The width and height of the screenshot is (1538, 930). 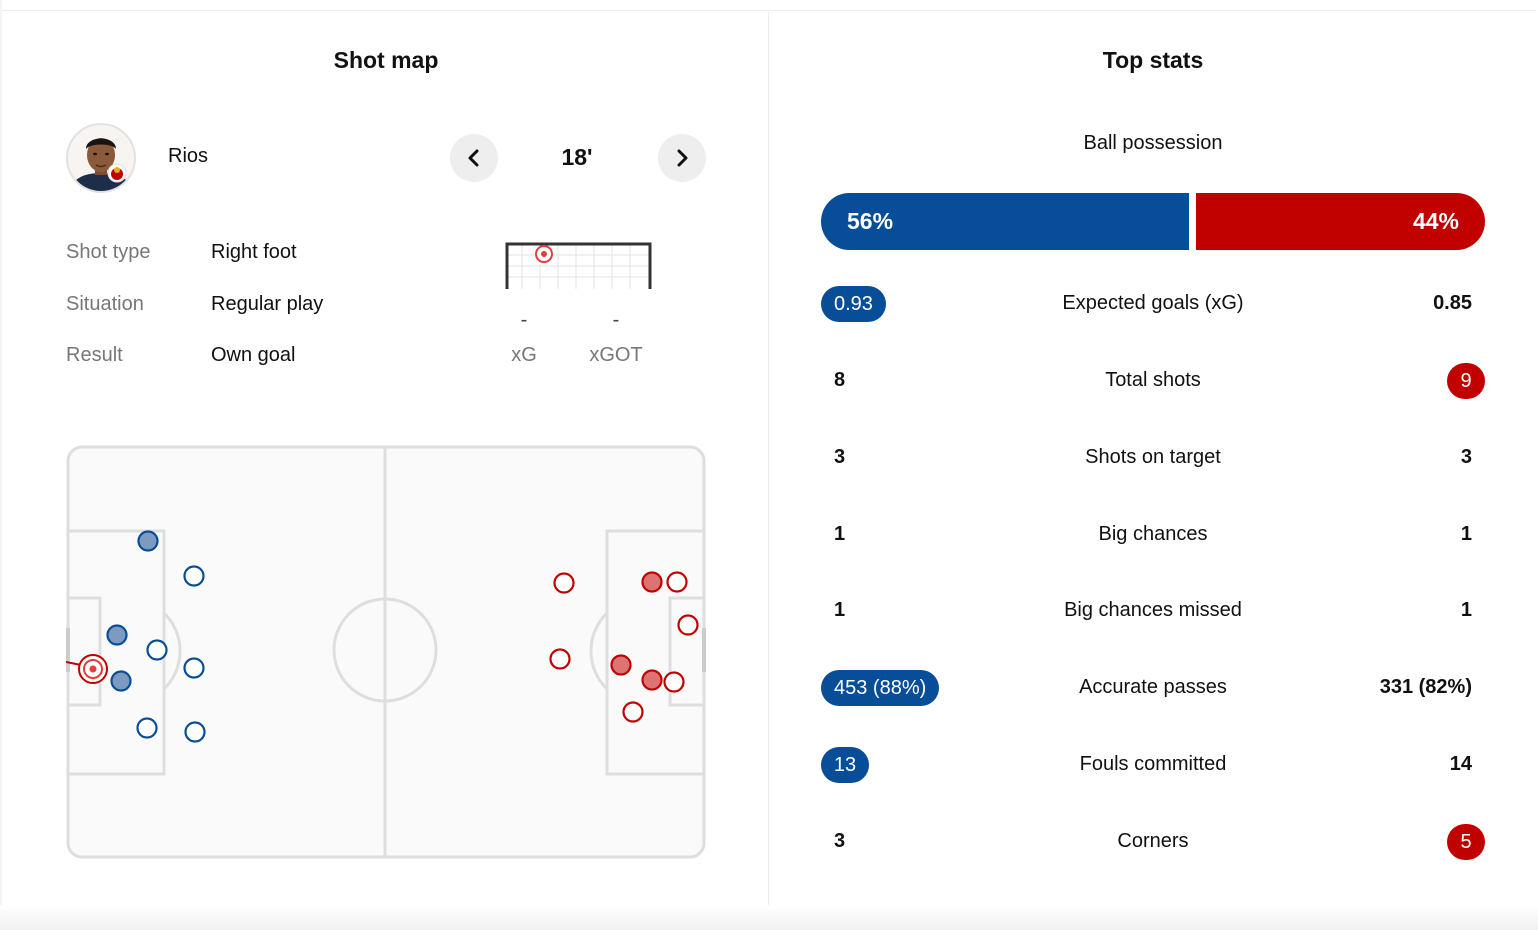 I want to click on result-label: Result, so click(x=94, y=355).